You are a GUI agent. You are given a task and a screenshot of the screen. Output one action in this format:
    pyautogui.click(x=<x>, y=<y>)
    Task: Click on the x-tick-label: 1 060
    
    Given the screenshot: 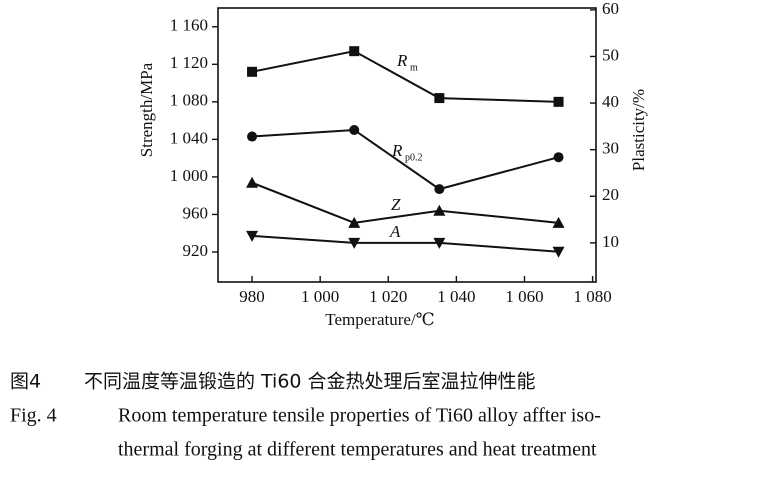 What is the action you would take?
    pyautogui.click(x=524, y=296)
    